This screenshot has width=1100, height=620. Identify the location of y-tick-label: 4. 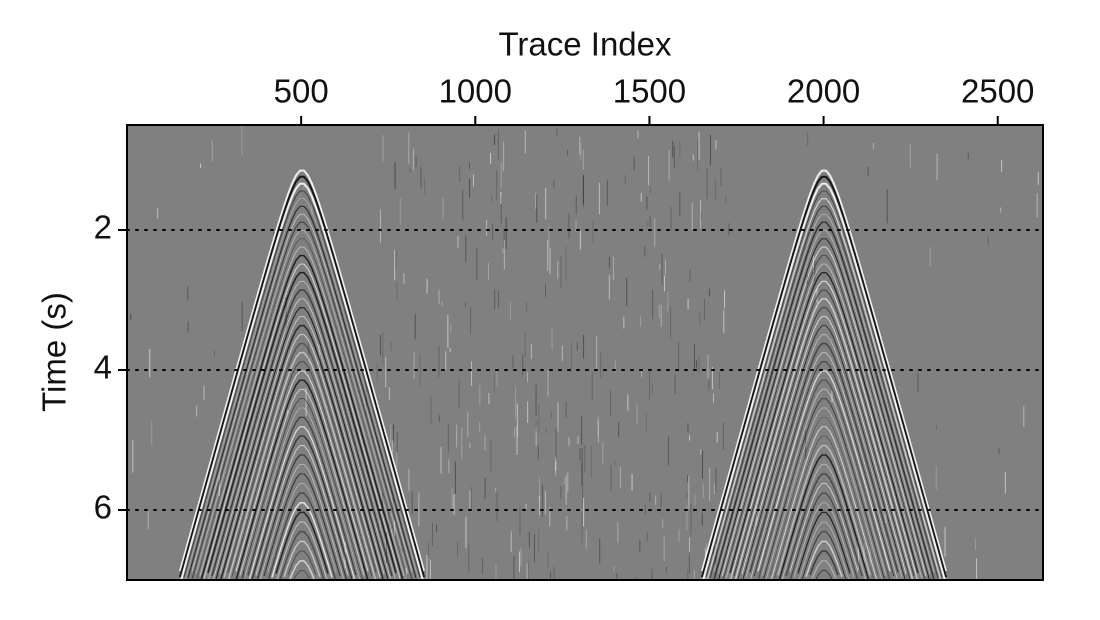
(103, 367).